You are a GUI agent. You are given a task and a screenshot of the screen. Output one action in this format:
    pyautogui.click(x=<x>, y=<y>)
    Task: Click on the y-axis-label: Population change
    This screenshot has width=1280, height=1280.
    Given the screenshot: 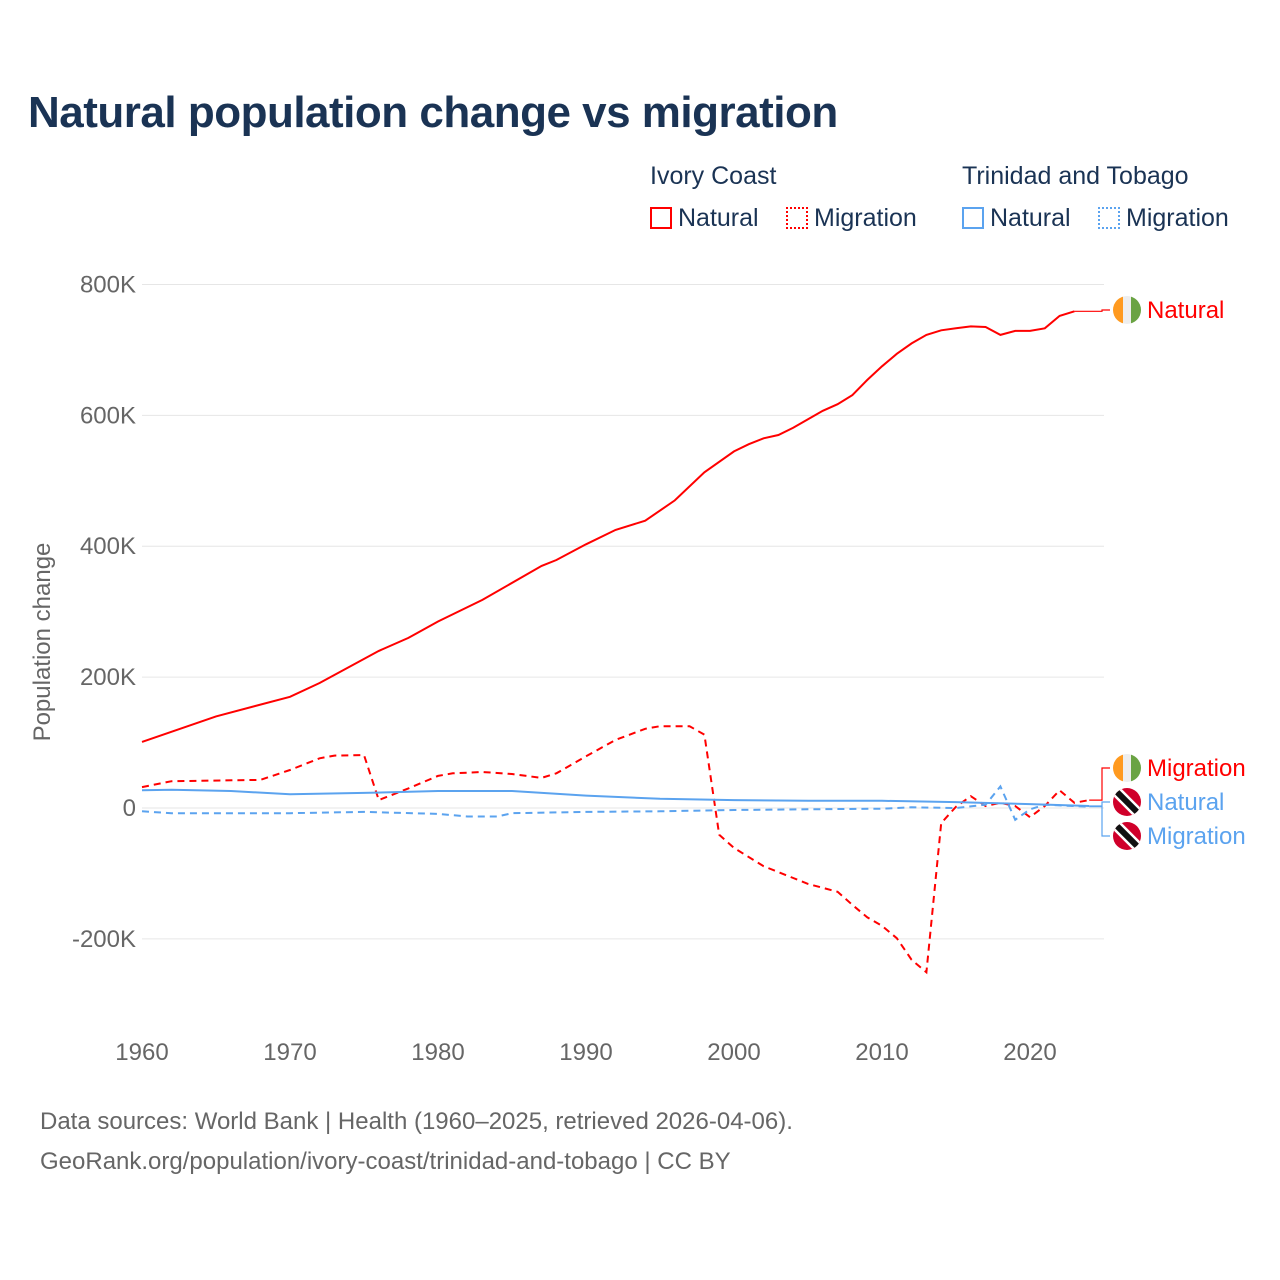 What is the action you would take?
    pyautogui.click(x=42, y=642)
    